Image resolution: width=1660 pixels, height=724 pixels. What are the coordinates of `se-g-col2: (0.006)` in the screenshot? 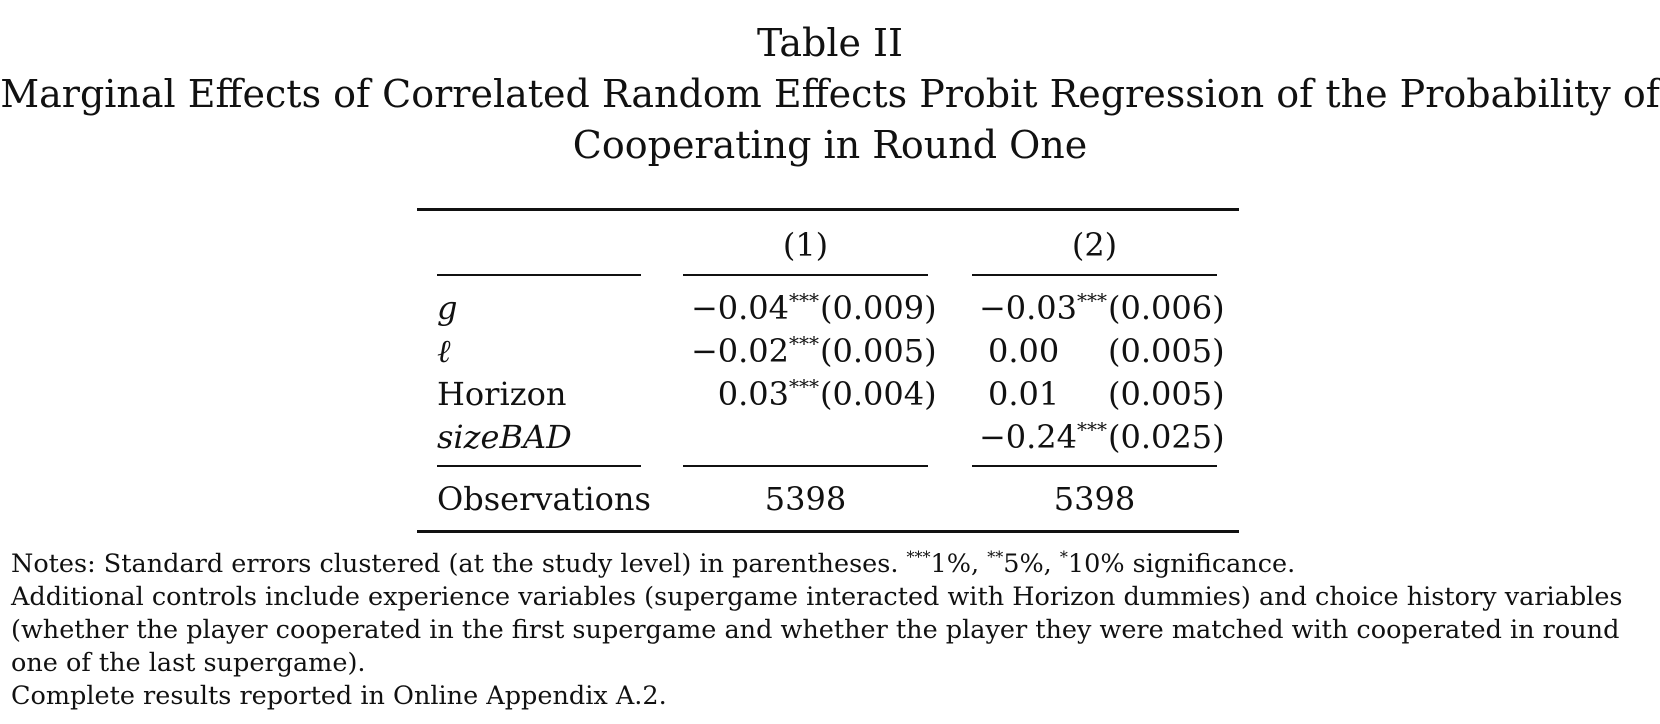 It's located at (1166, 308).